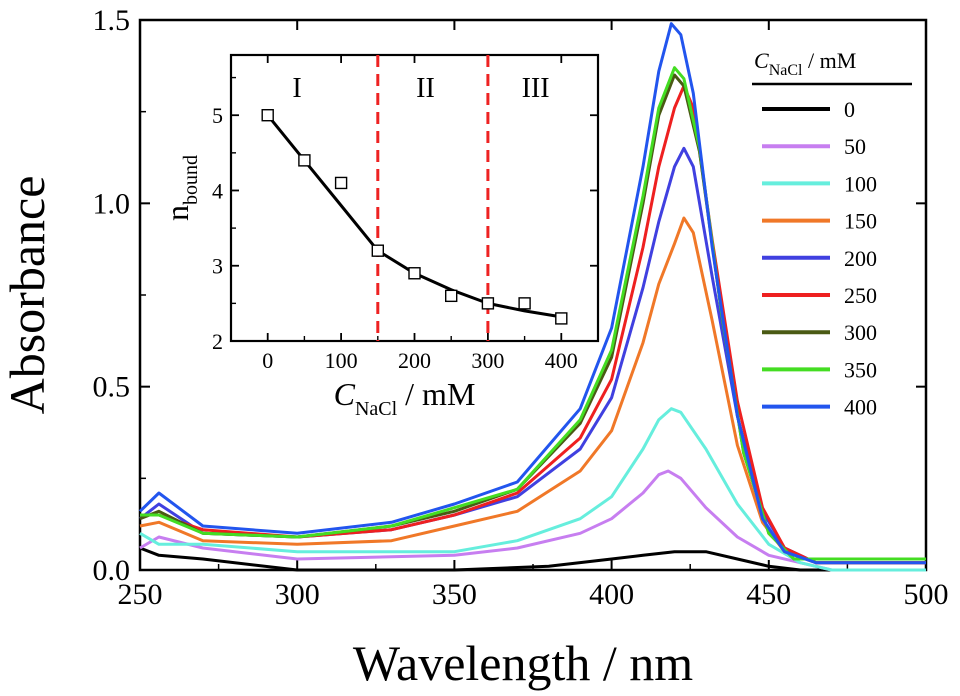 The image size is (960, 696). What do you see at coordinates (217, 115) in the screenshot?
I see `inset-y-tick-label: 5` at bounding box center [217, 115].